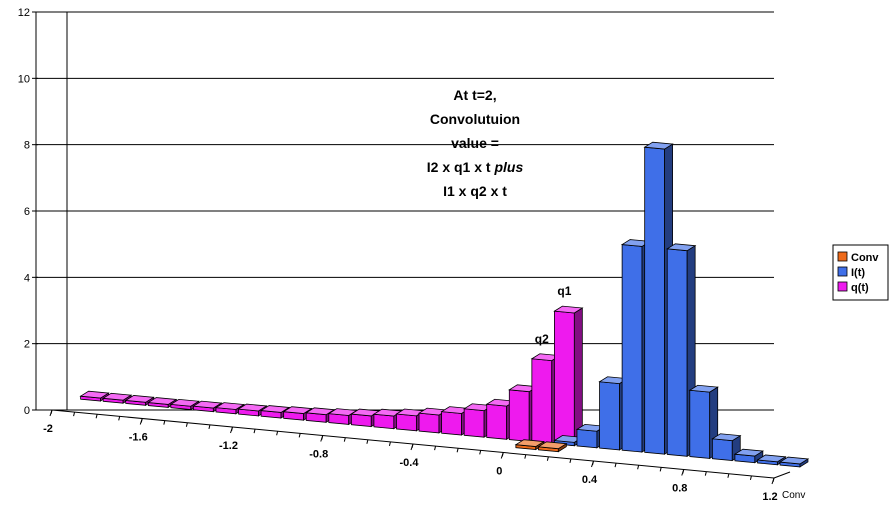 This screenshot has width=890, height=526. I want to click on legend-item: q(t), so click(853, 287).